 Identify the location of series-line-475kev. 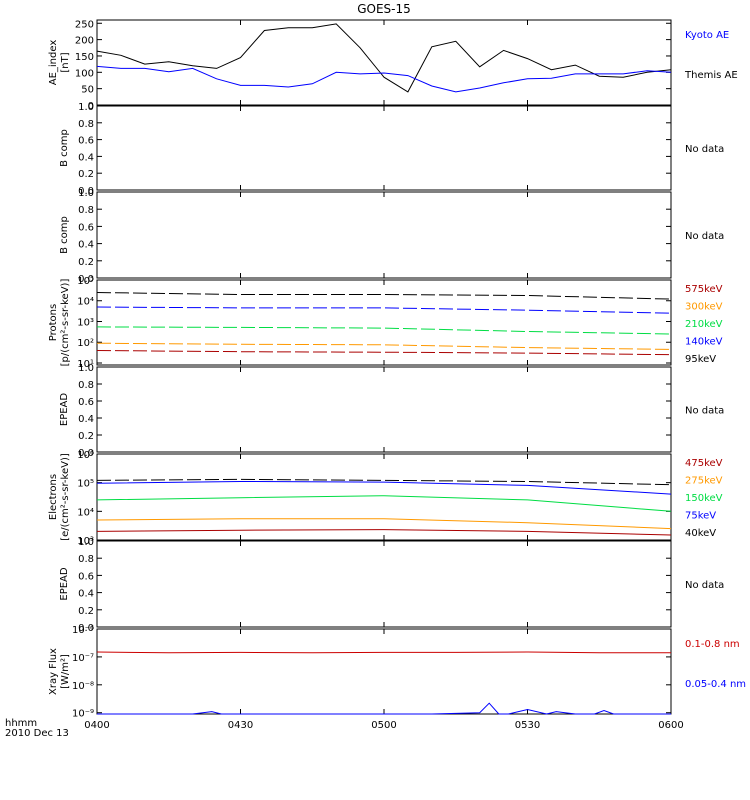
(384, 532).